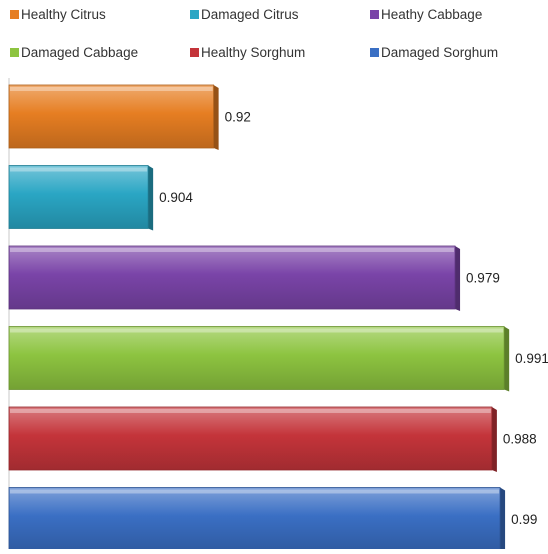 The height and width of the screenshot is (554, 548). Describe the element at coordinates (250, 14) in the screenshot. I see `legend-label: Damaged Citrus` at that location.